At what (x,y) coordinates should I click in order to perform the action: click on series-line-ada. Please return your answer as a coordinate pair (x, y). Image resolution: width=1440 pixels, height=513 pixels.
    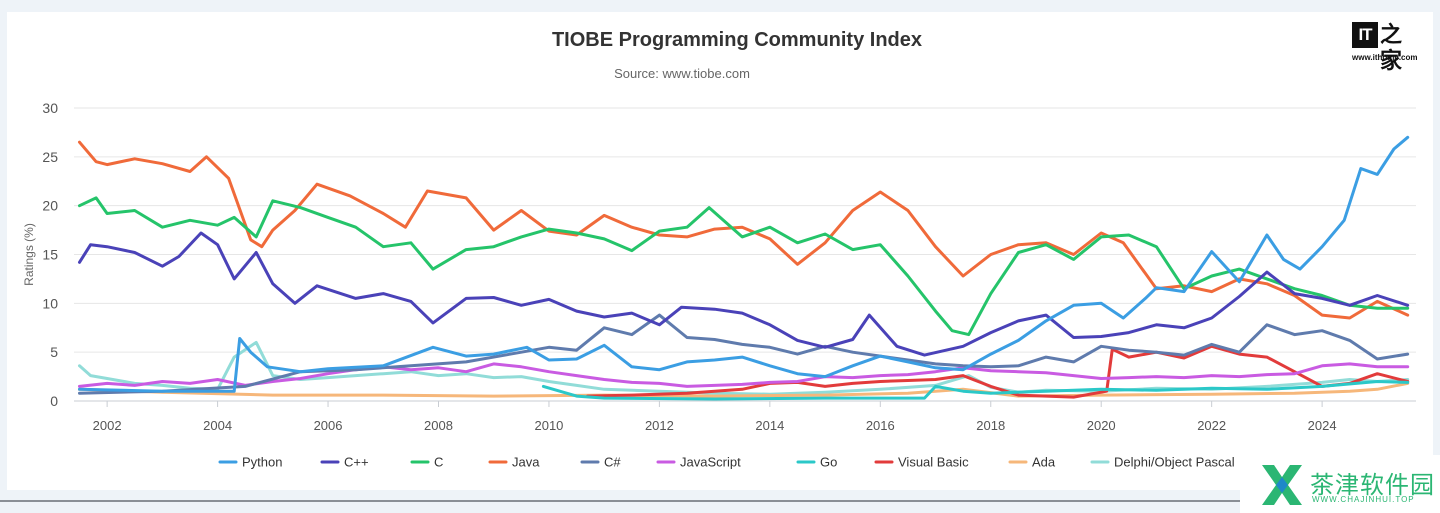
    Looking at the image, I should click on (744, 389).